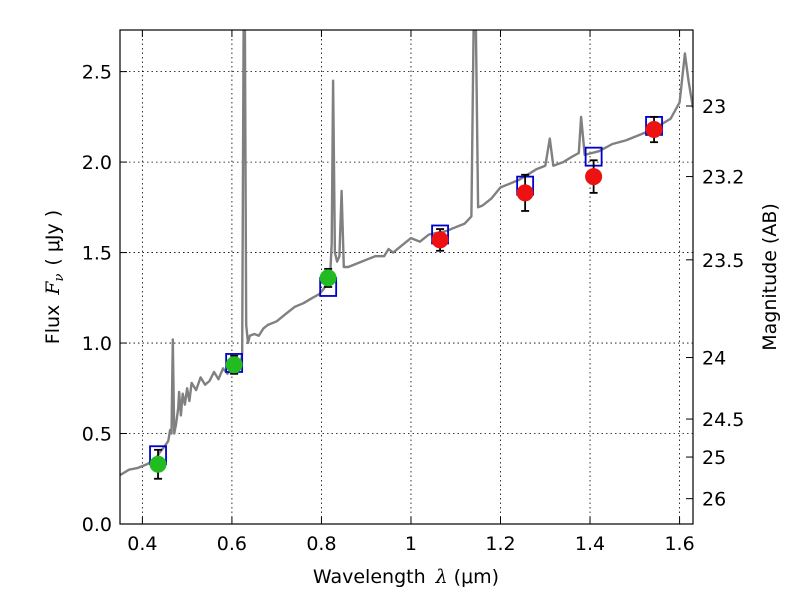 Image resolution: width=800 pixels, height=600 pixels. Describe the element at coordinates (714, 458) in the screenshot. I see `right-tick-label: 25` at that location.